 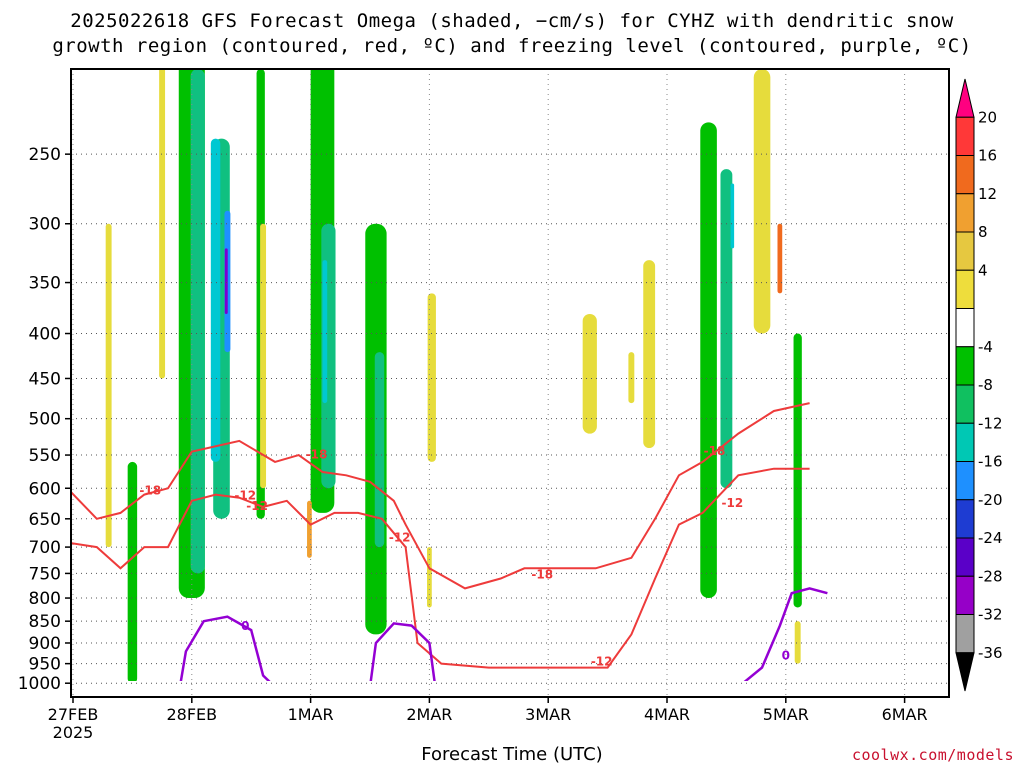 I want to click on colorbar-tick-label: 16, so click(x=987, y=156).